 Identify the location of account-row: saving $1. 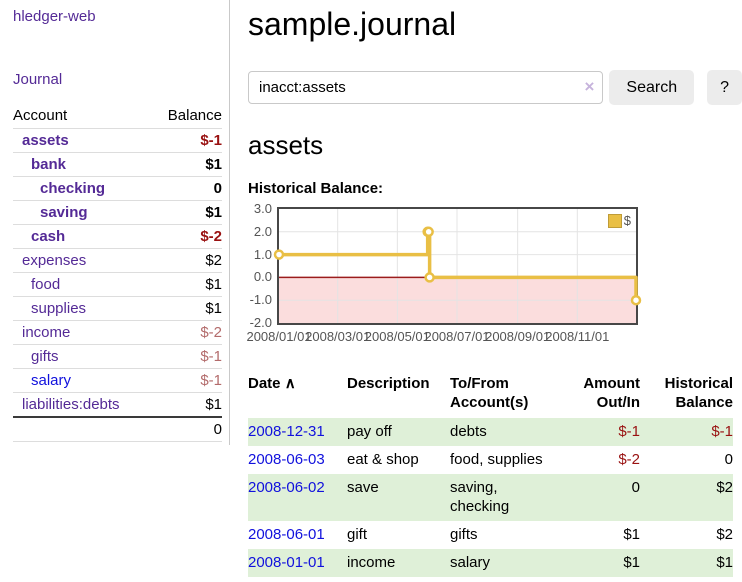
(117, 212).